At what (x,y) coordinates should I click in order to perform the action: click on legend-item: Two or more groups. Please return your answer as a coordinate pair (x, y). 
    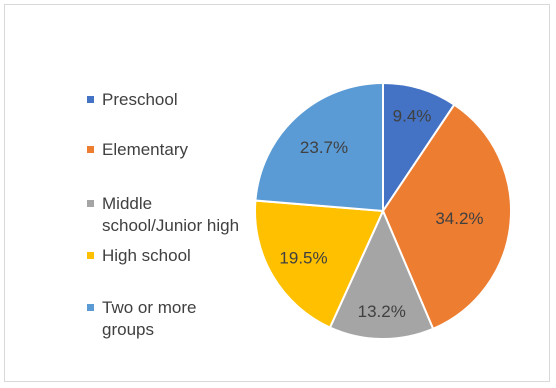
    Looking at the image, I should click on (141, 319).